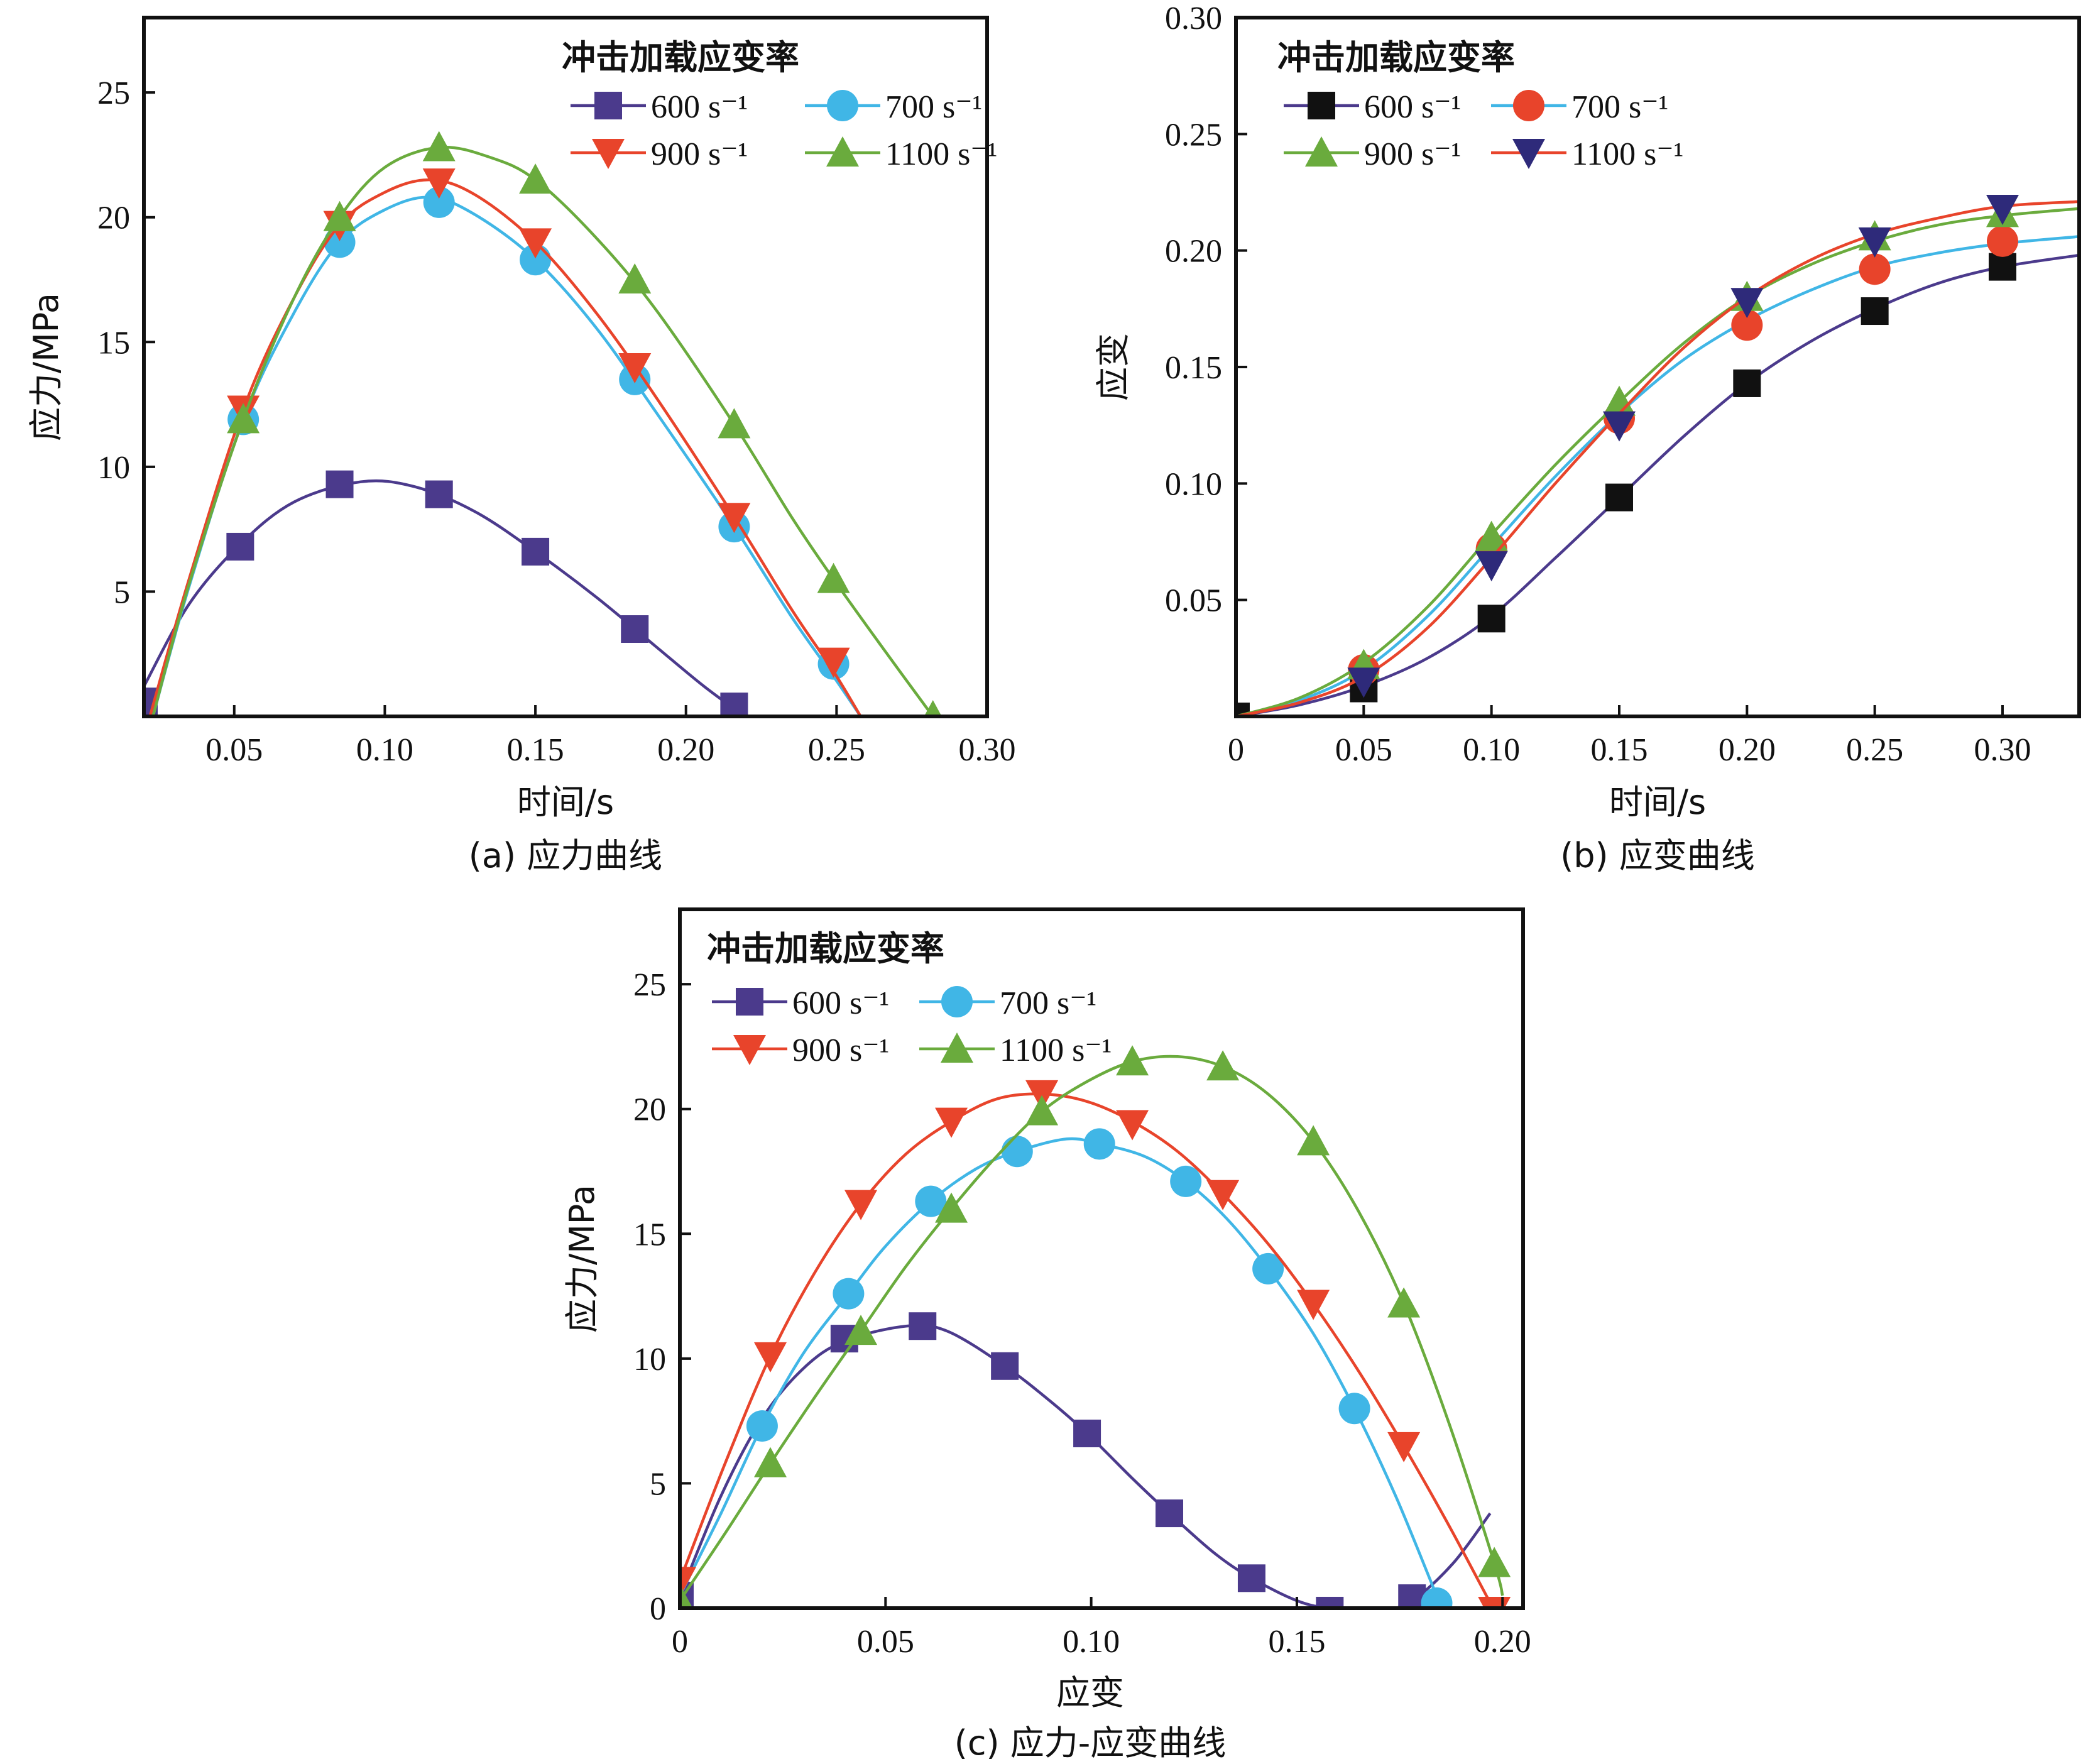 Image resolution: width=2093 pixels, height=1764 pixels. What do you see at coordinates (2002, 750) in the screenshot?
I see `x-tick-label: 0.30` at bounding box center [2002, 750].